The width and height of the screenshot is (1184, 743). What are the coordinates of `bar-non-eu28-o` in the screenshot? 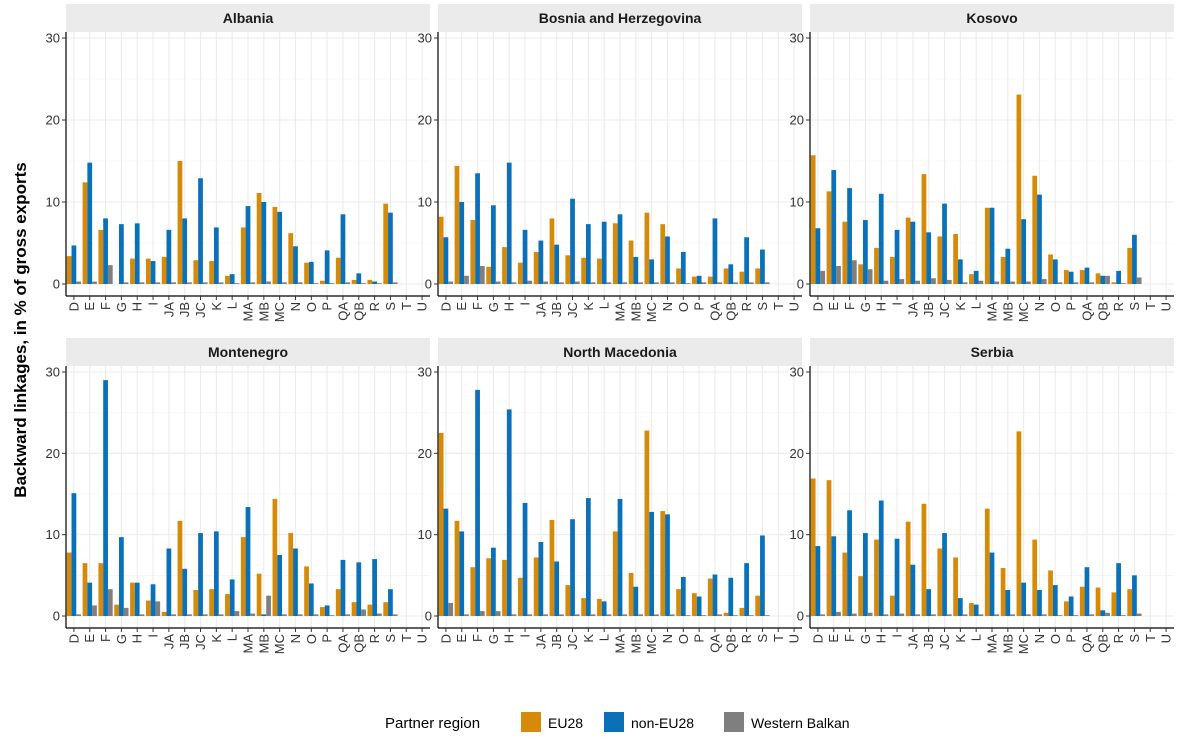 It's located at (311, 272).